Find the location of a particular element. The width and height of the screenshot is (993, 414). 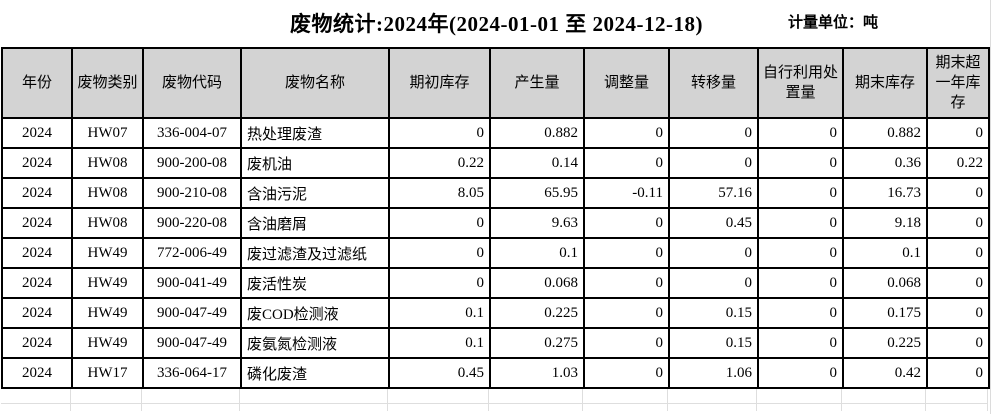

column-header: 转移量 is located at coordinates (713, 83).